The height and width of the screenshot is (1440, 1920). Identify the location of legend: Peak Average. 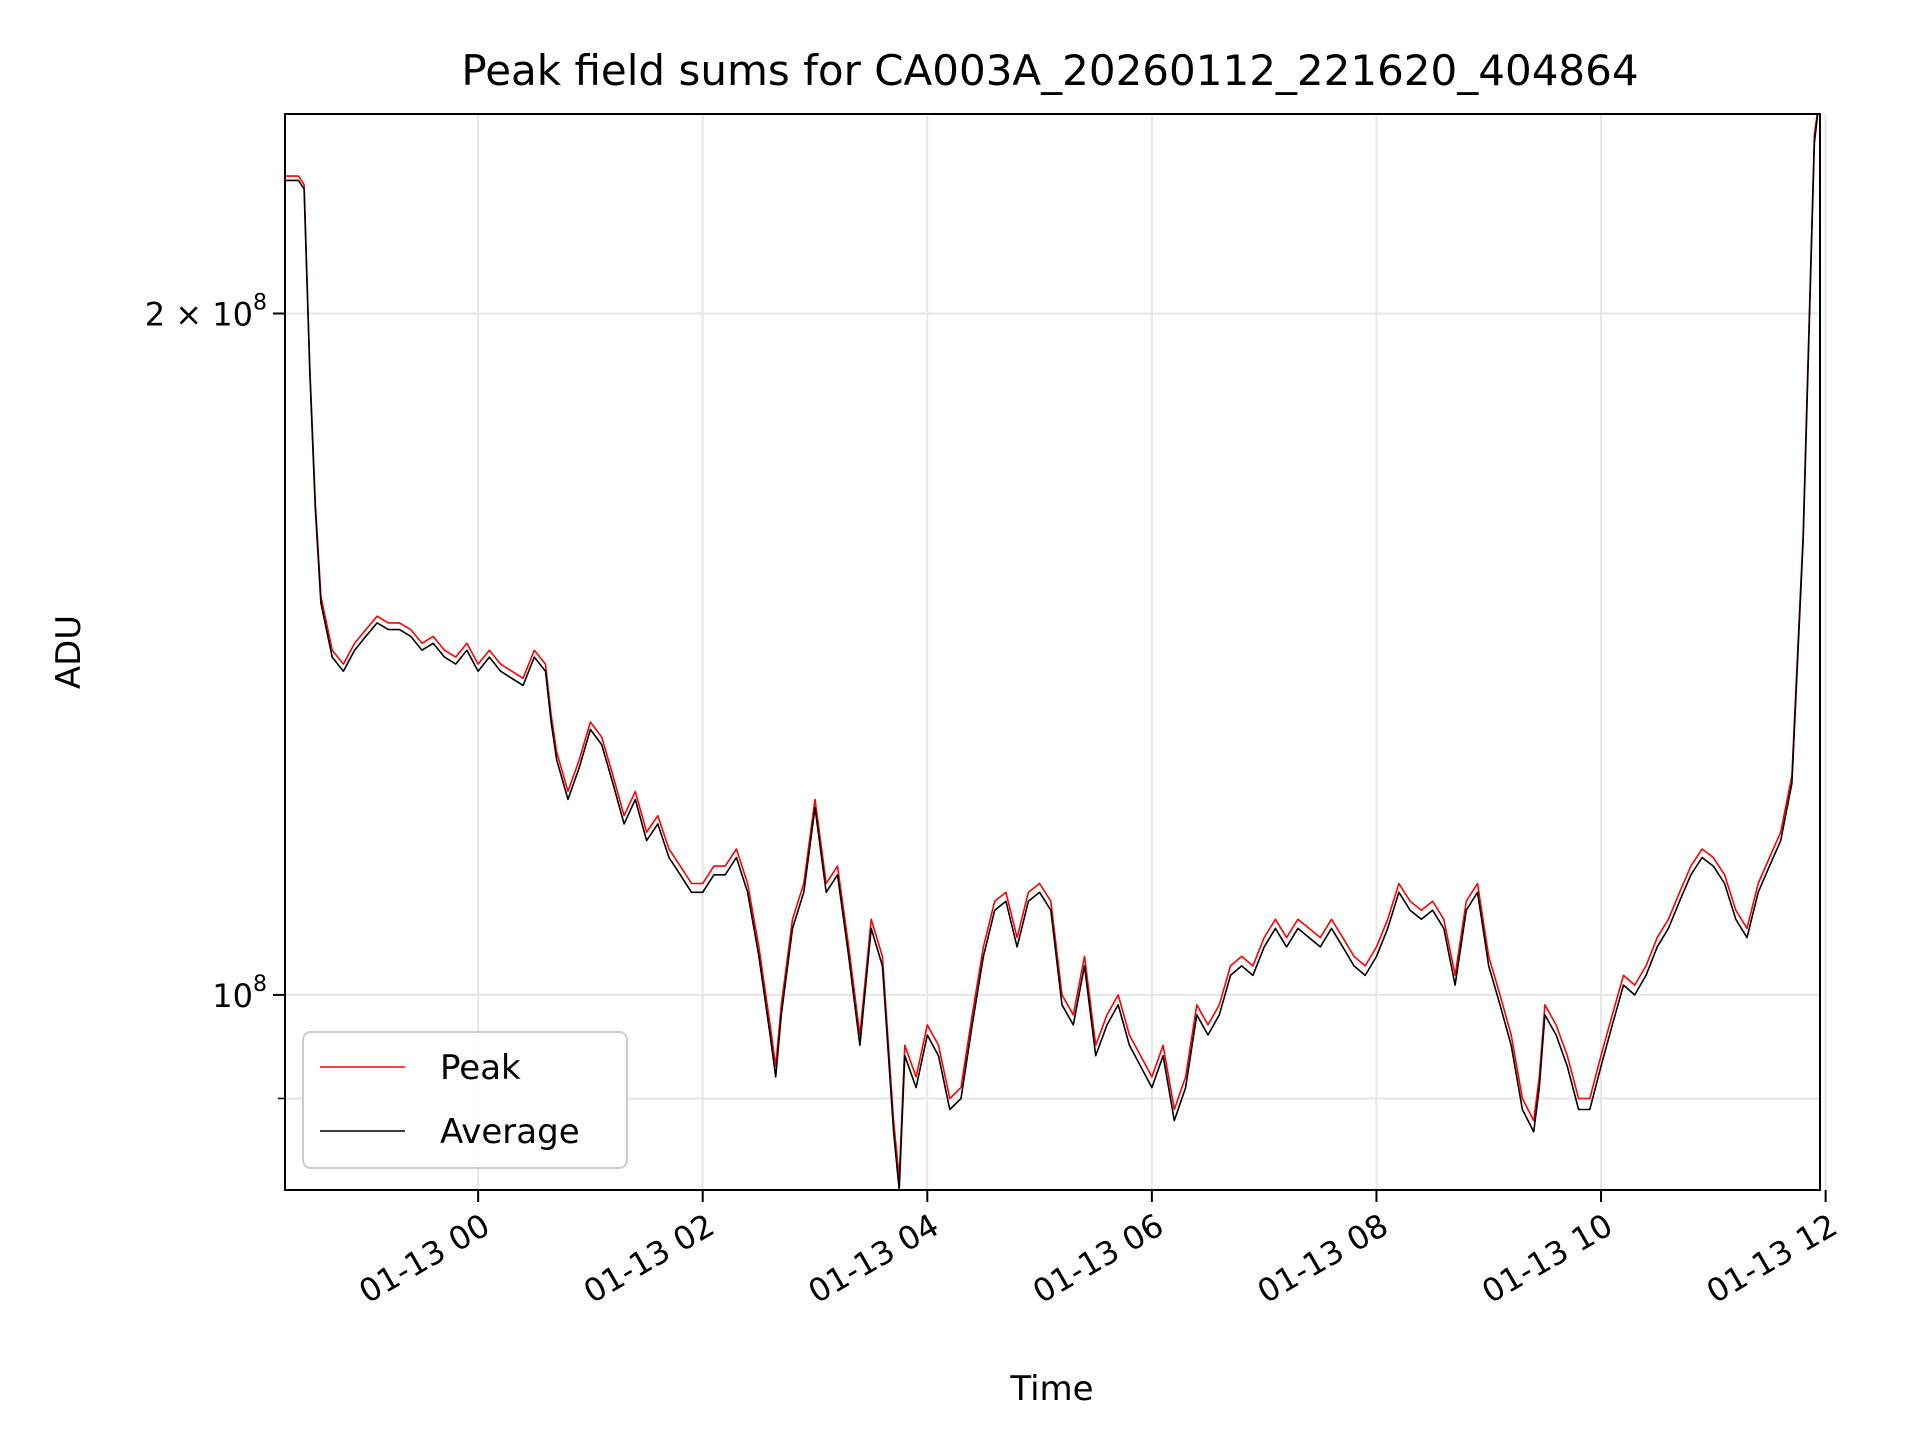
(465, 1100).